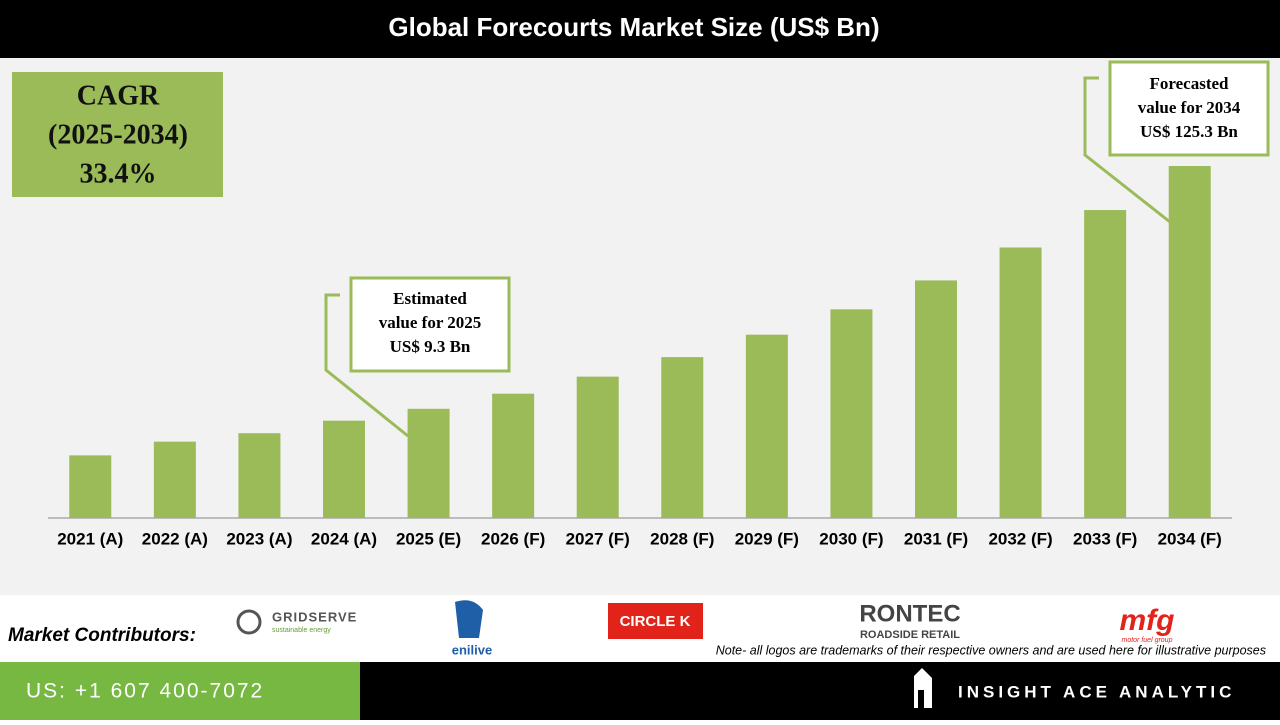 This screenshot has width=1280, height=725. What do you see at coordinates (1189, 131) in the screenshot?
I see `annotation-text: US$ 125.3 Bn` at bounding box center [1189, 131].